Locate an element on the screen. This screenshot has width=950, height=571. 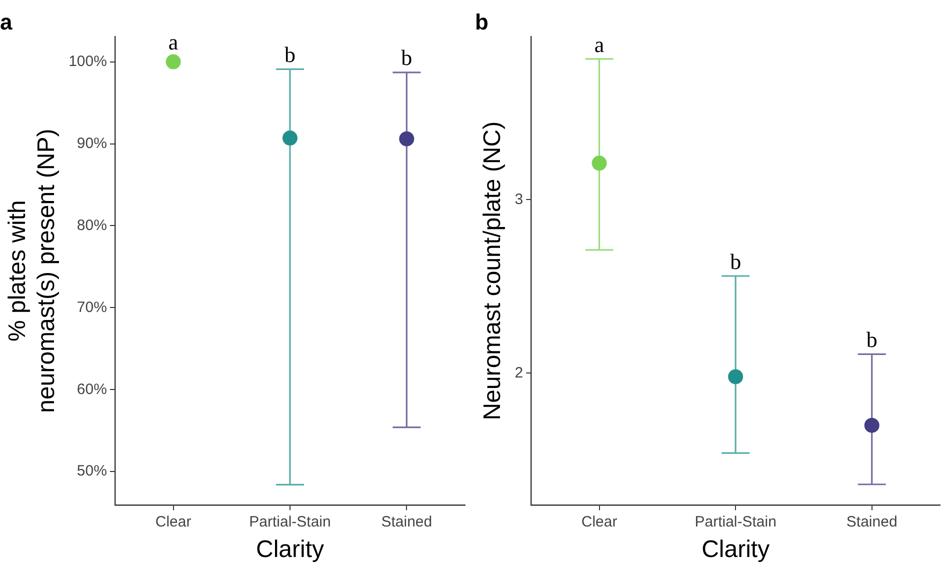
y-tick-label: 70% is located at coordinates (91, 307).